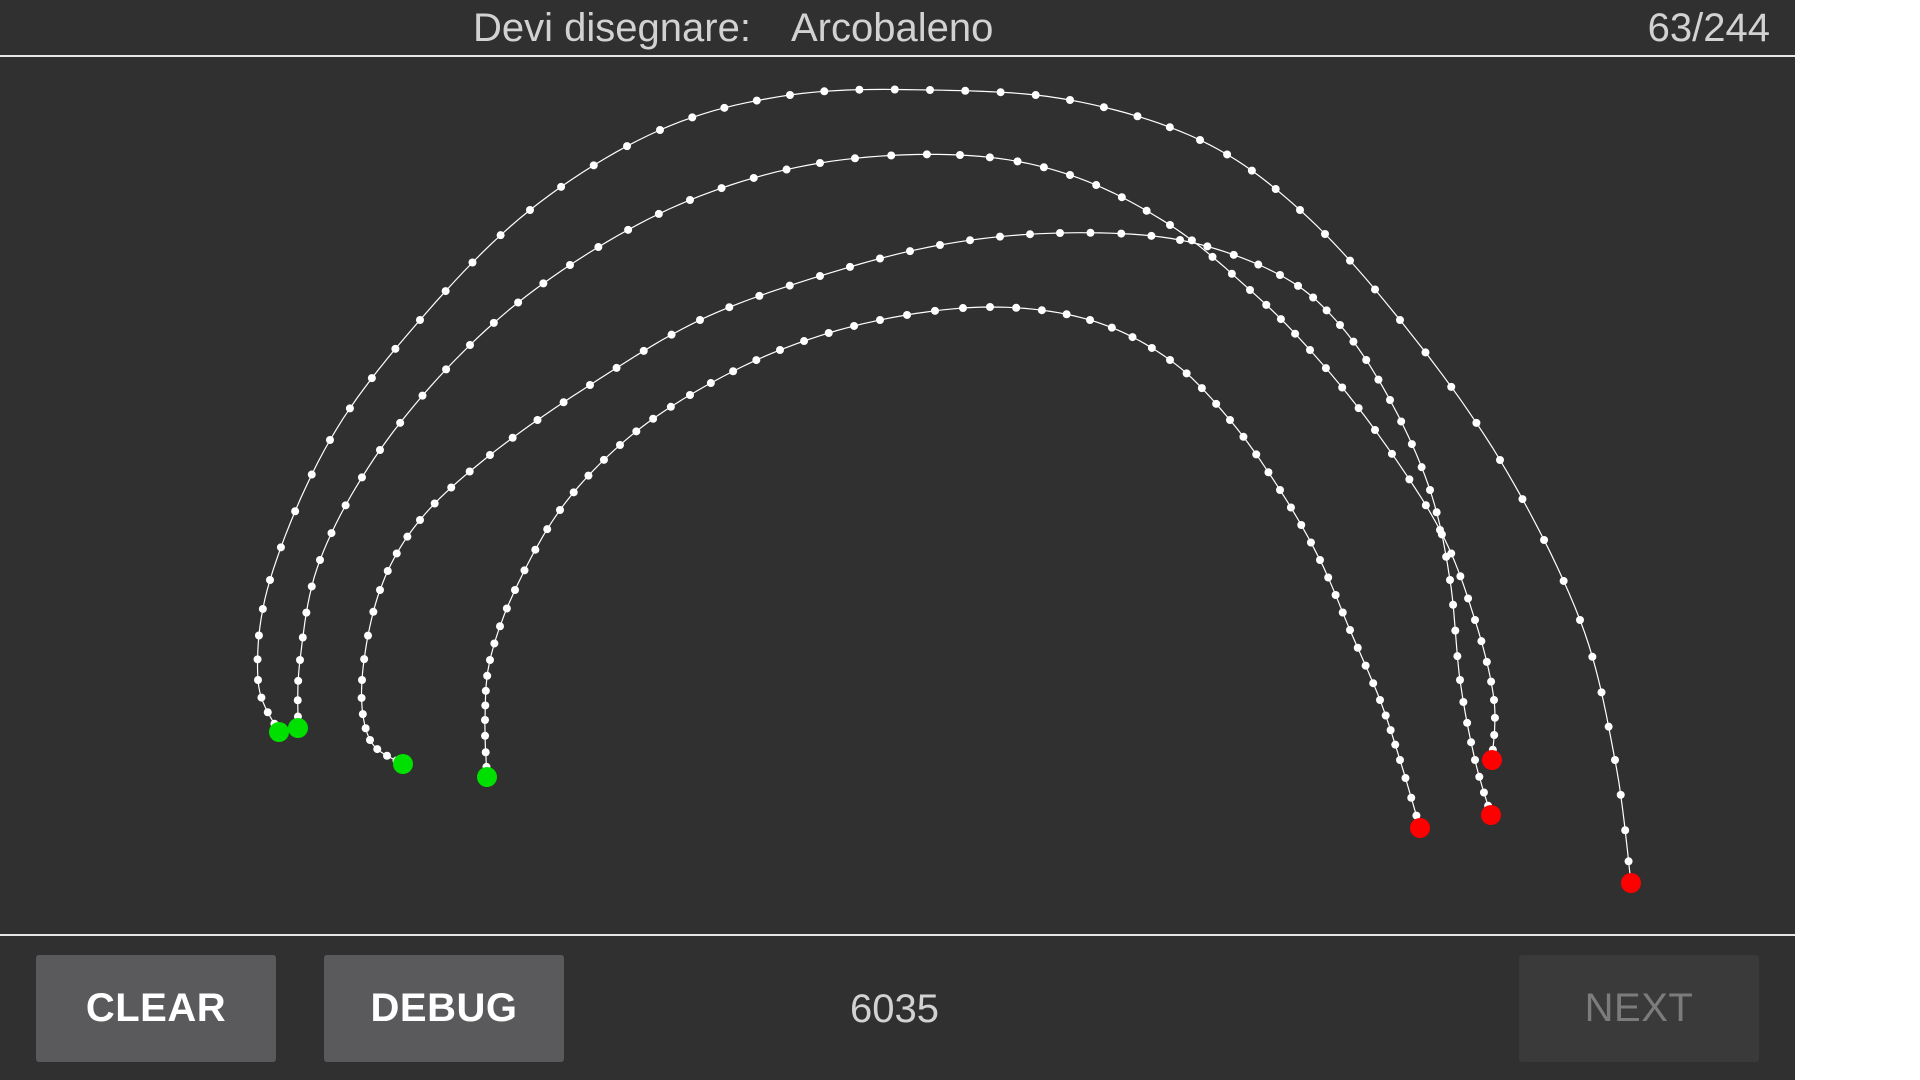 The width and height of the screenshot is (1920, 1080). What do you see at coordinates (1639, 1008) in the screenshot?
I see `next-button: NEXT` at bounding box center [1639, 1008].